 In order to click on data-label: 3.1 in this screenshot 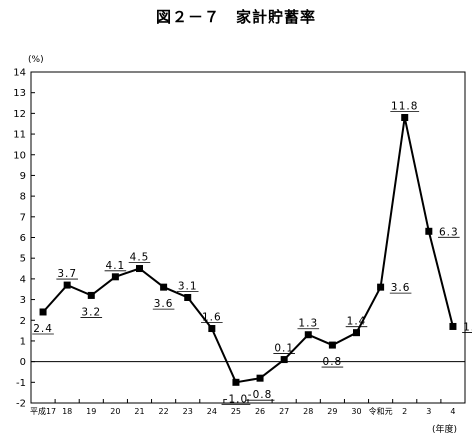, I will do `click(188, 286)`.